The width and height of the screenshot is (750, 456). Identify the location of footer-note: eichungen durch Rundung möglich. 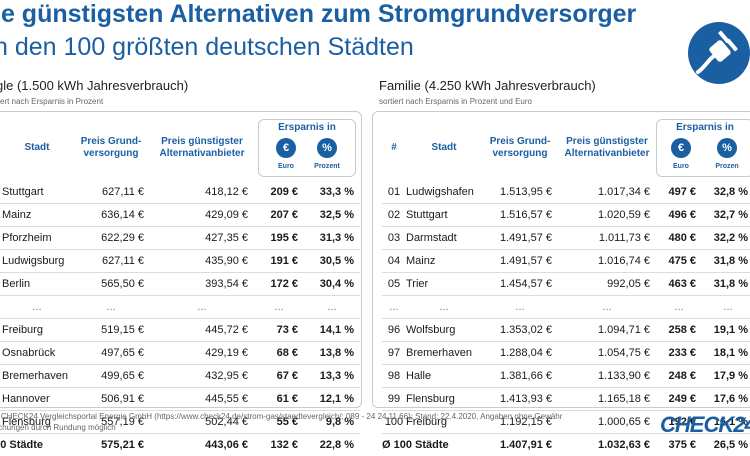
(58, 427).